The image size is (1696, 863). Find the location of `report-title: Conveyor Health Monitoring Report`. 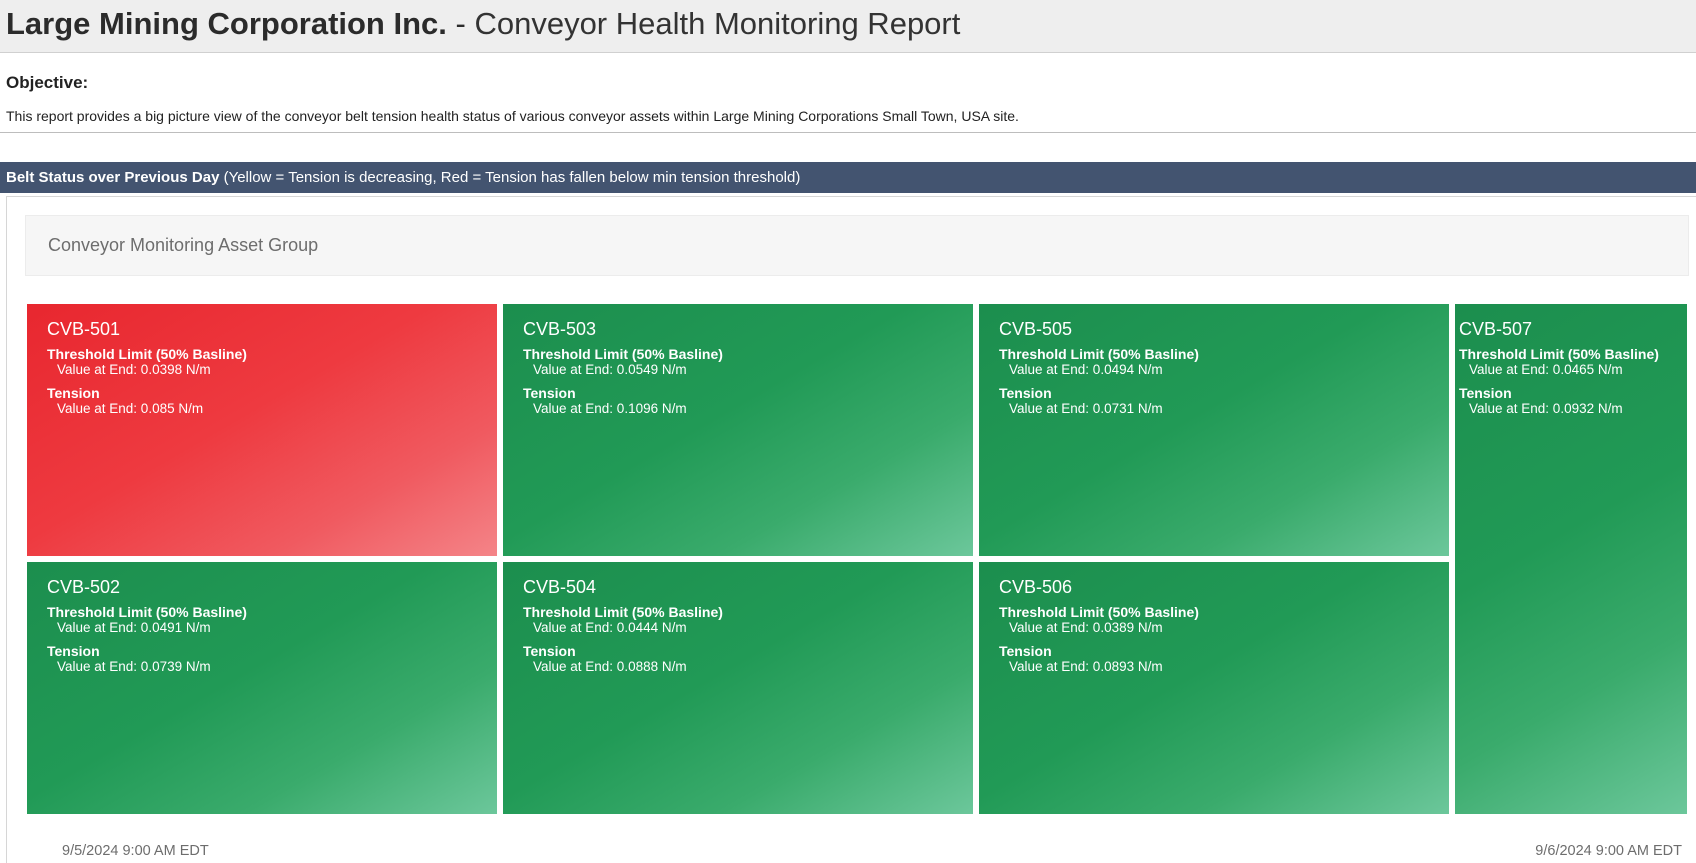

report-title: Conveyor Health Monitoring Report is located at coordinates (717, 23).